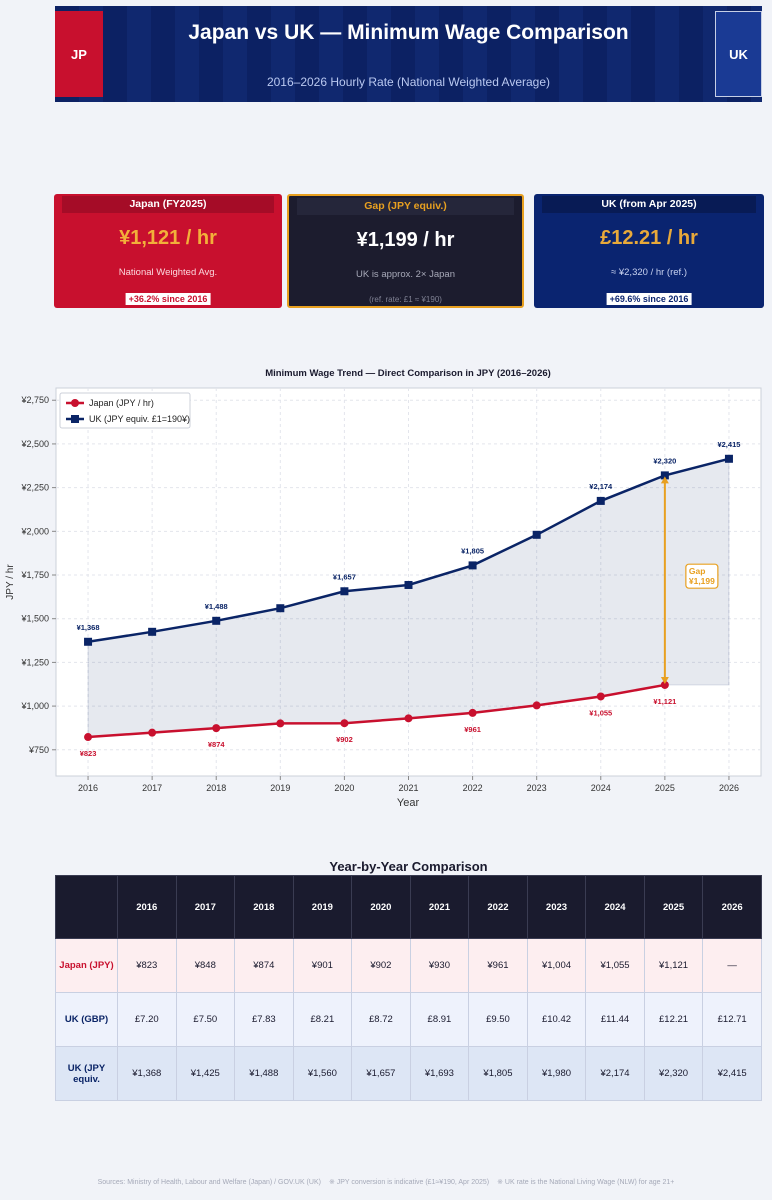 Image resolution: width=772 pixels, height=1200 pixels. I want to click on table-cell: ¥2,174, so click(615, 1073).